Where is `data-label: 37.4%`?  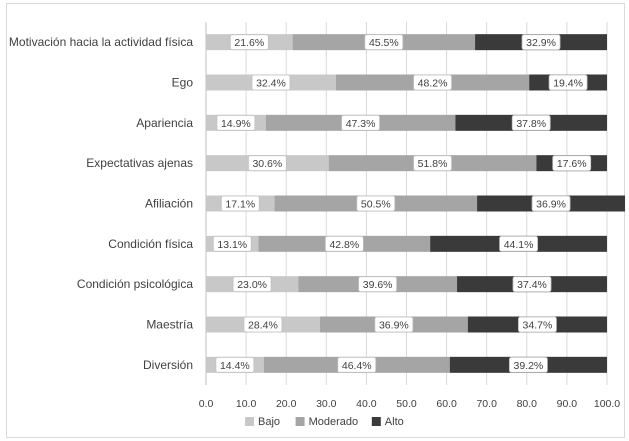
data-label: 37.4% is located at coordinates (532, 285).